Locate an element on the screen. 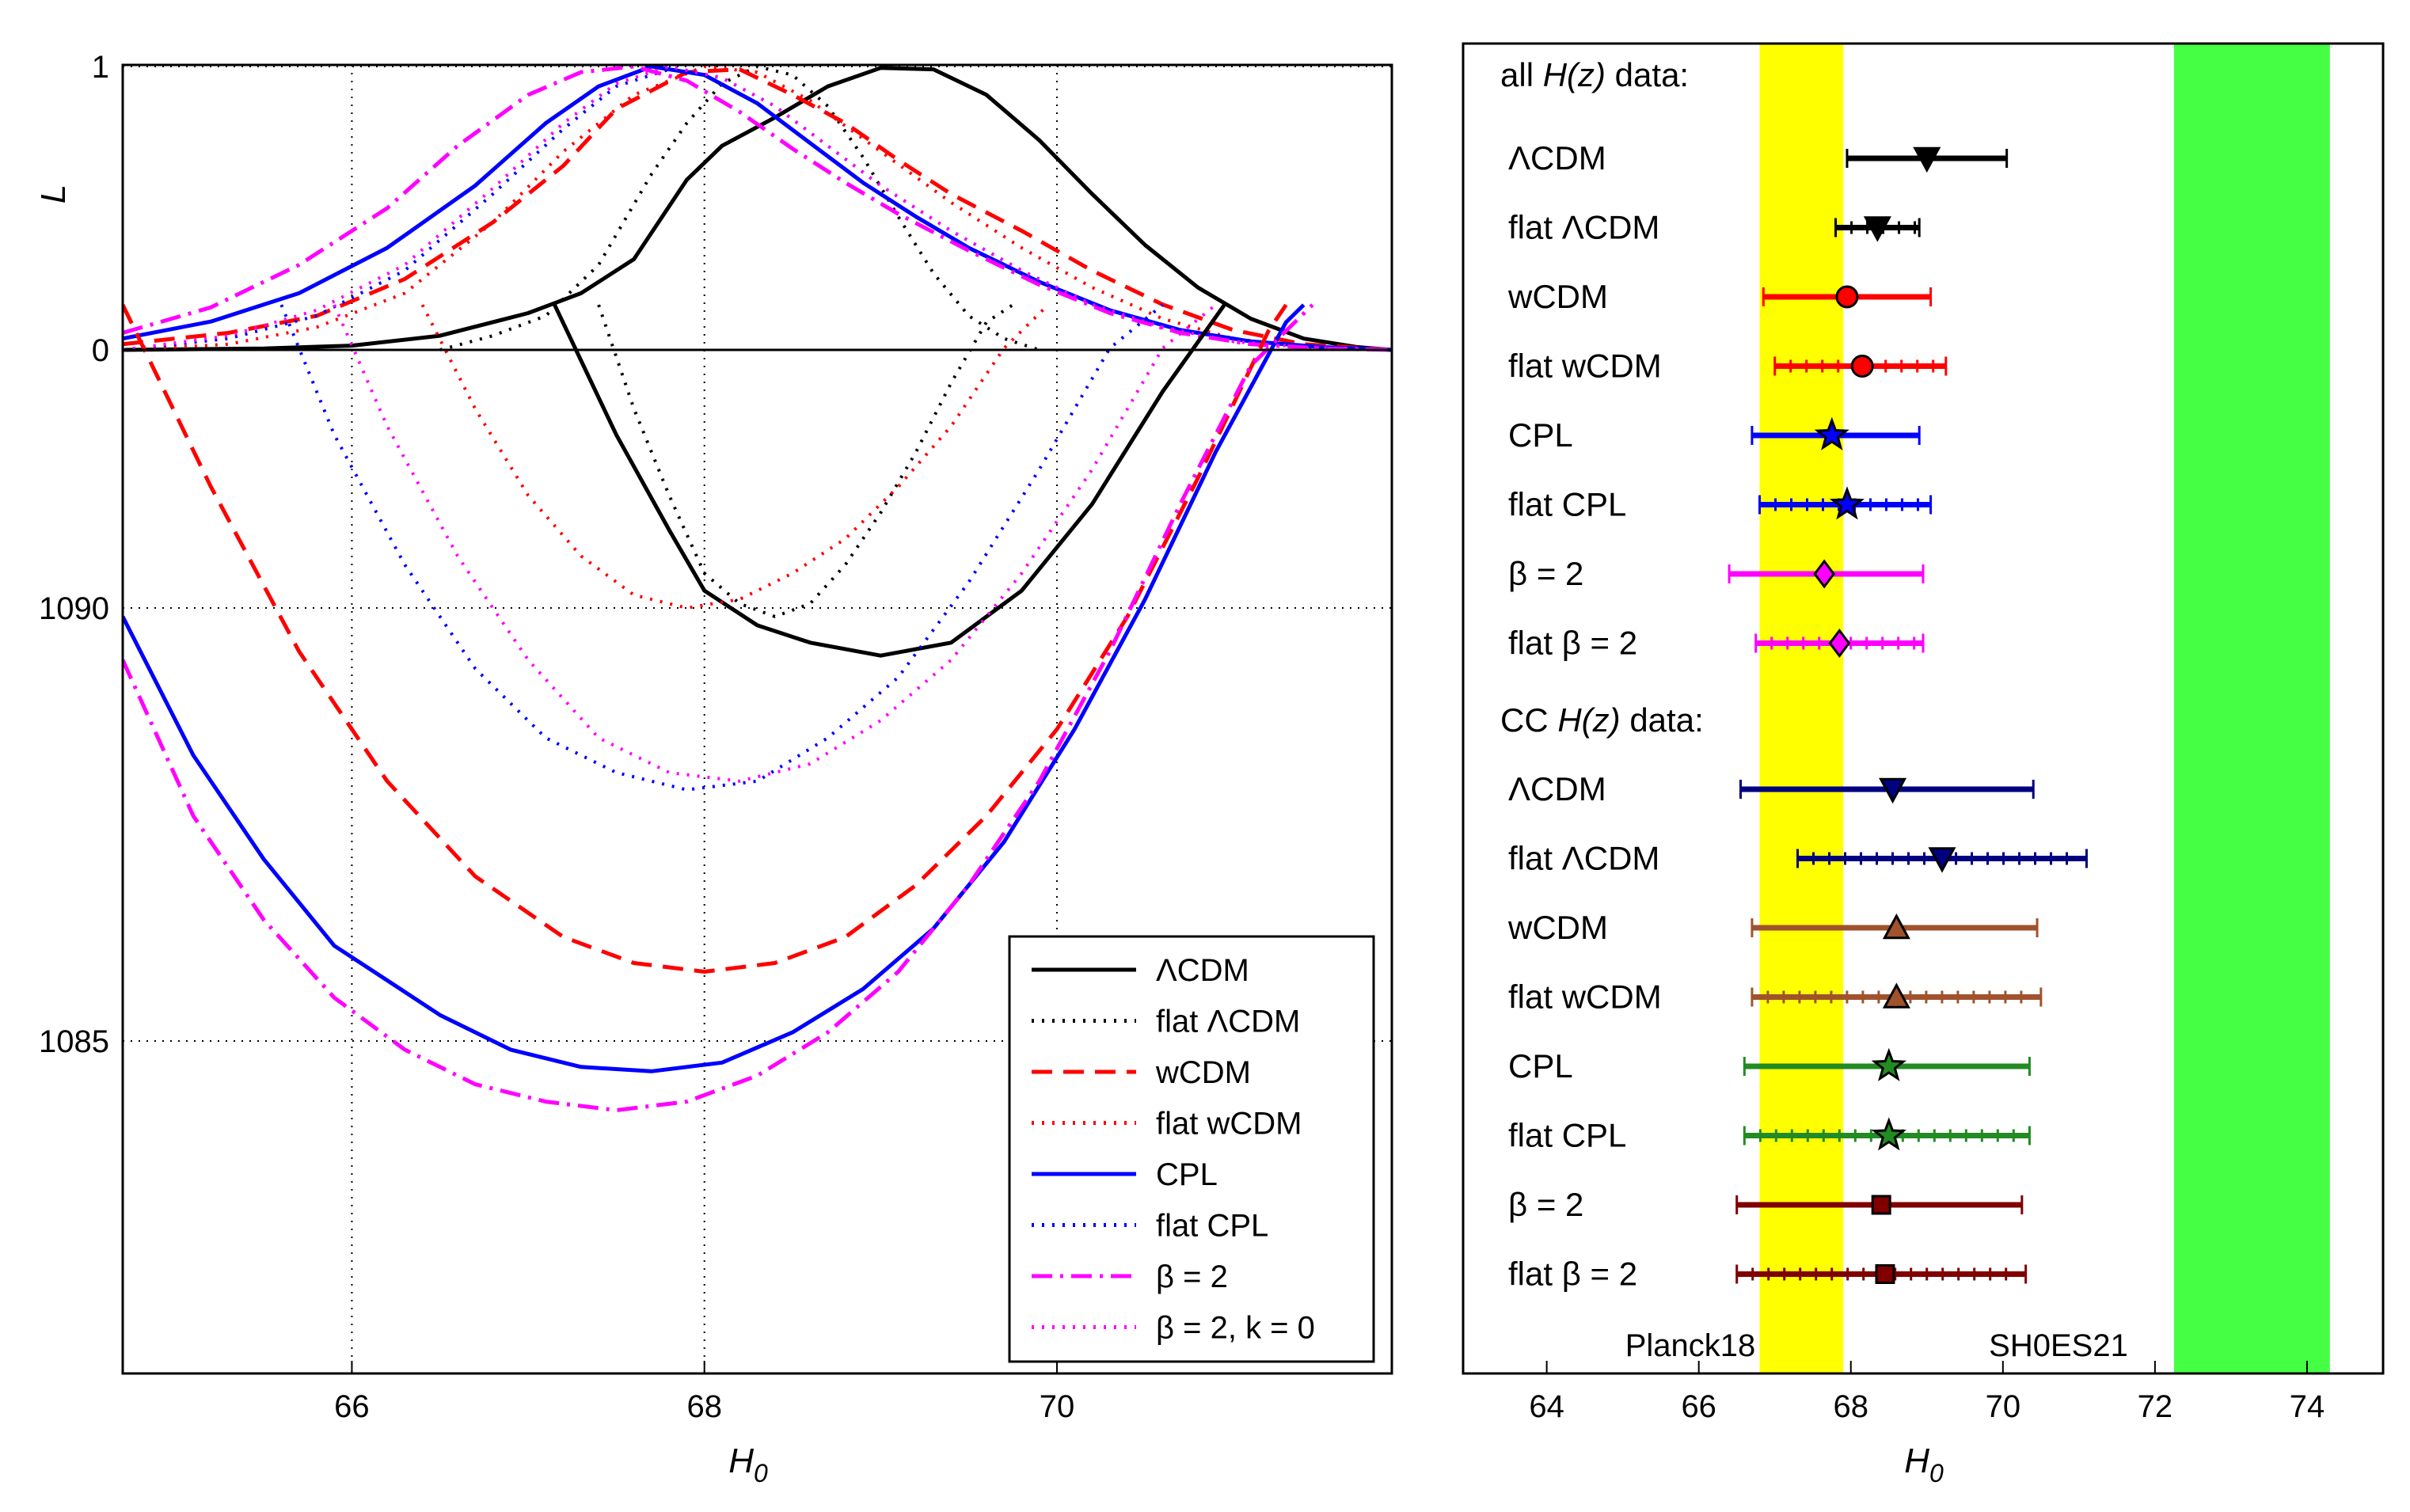 Image resolution: width=2410 pixels, height=1512 pixels. legend-label: flat CPL is located at coordinates (1212, 1226).